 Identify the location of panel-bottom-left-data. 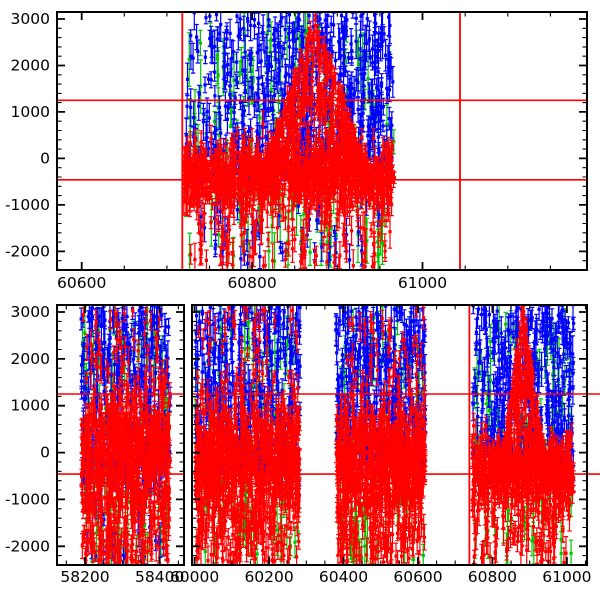
(126, 435).